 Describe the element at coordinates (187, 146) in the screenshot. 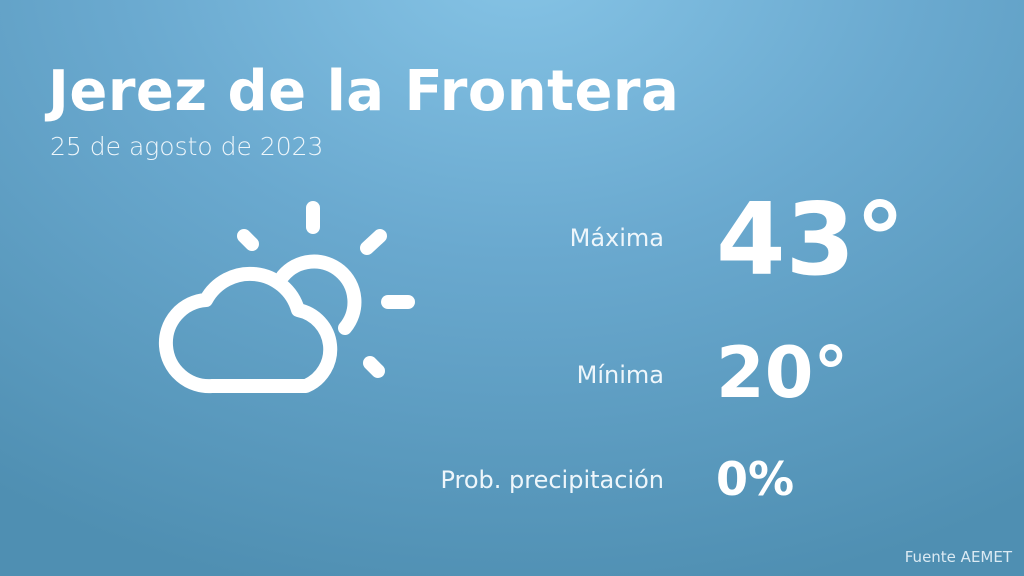

I see `forecast-date: 25 de agosto de 2023` at that location.